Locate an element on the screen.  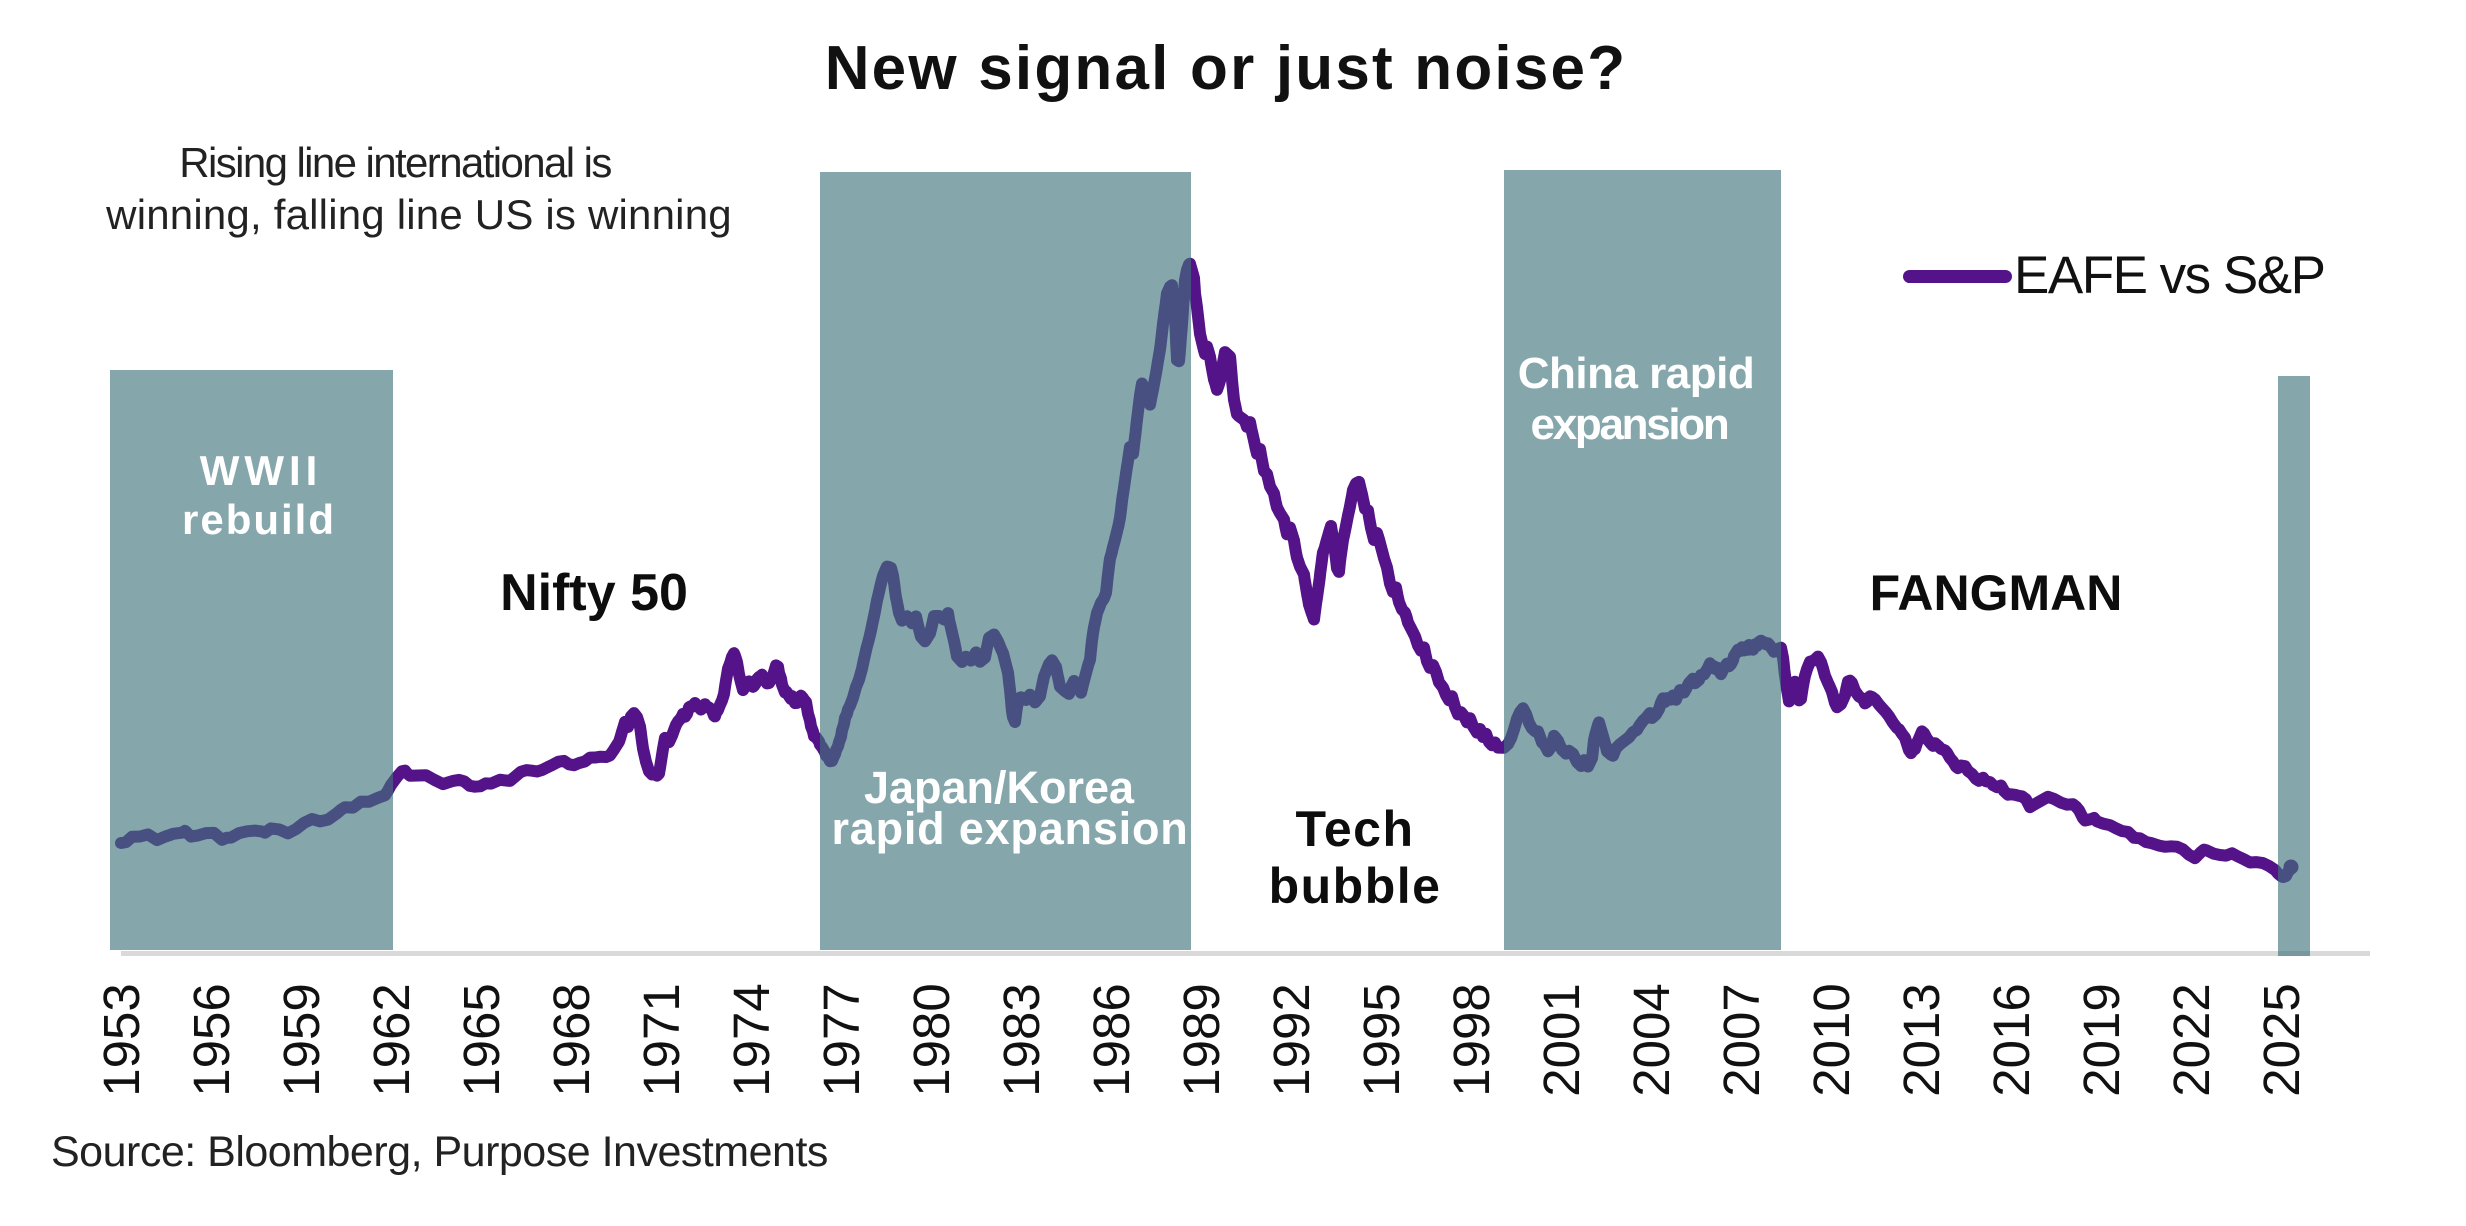
svg-text: 1986 is located at coordinates (1111, 1039).